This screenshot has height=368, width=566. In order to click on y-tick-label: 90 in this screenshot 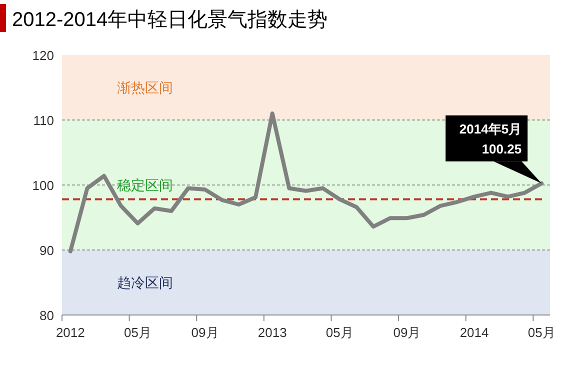, I will do `click(47, 250)`.